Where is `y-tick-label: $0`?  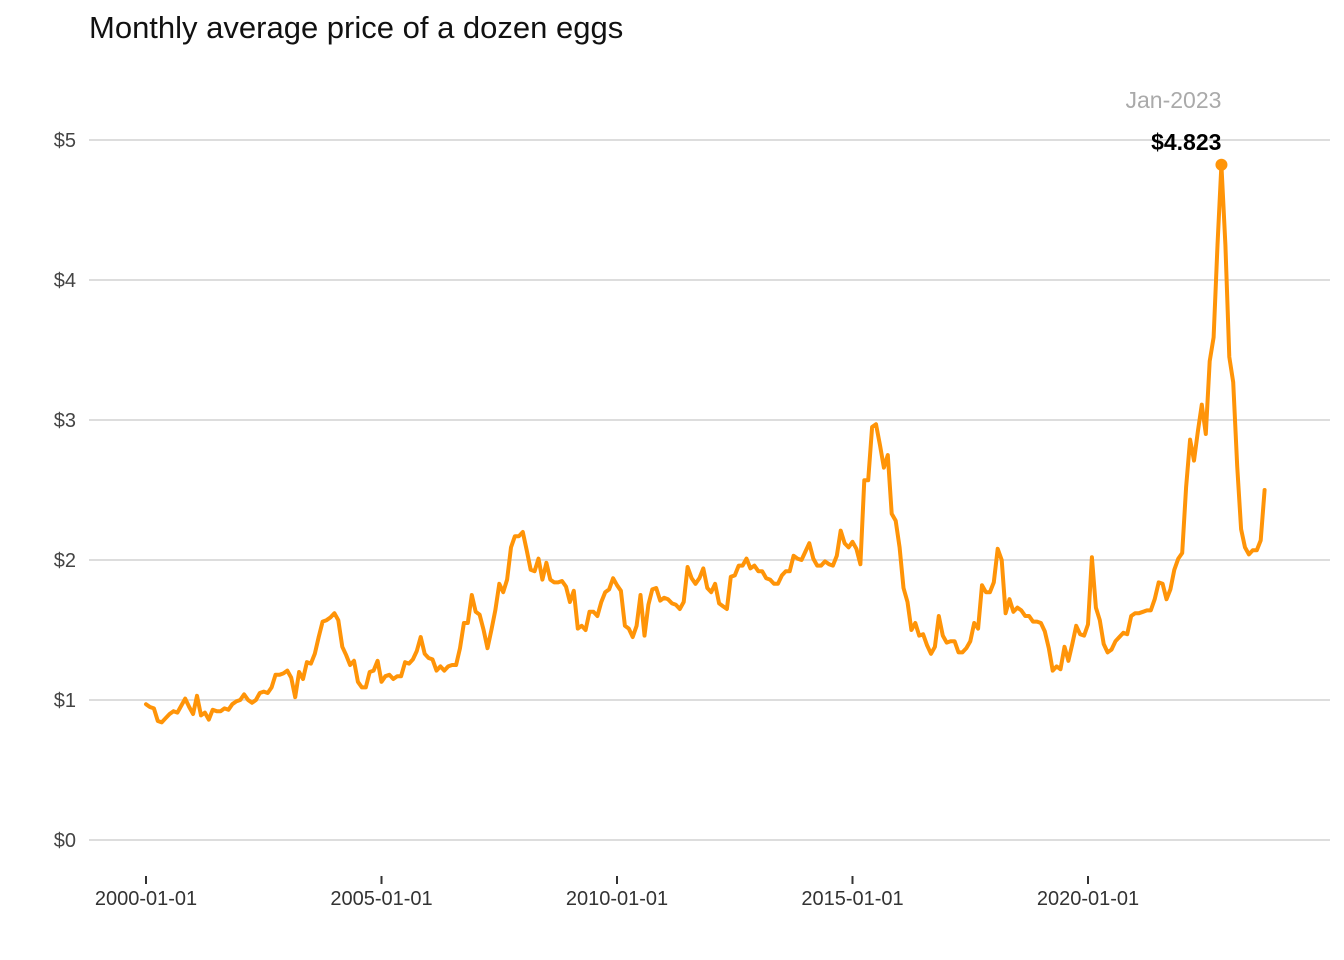 y-tick-label: $0 is located at coordinates (65, 841).